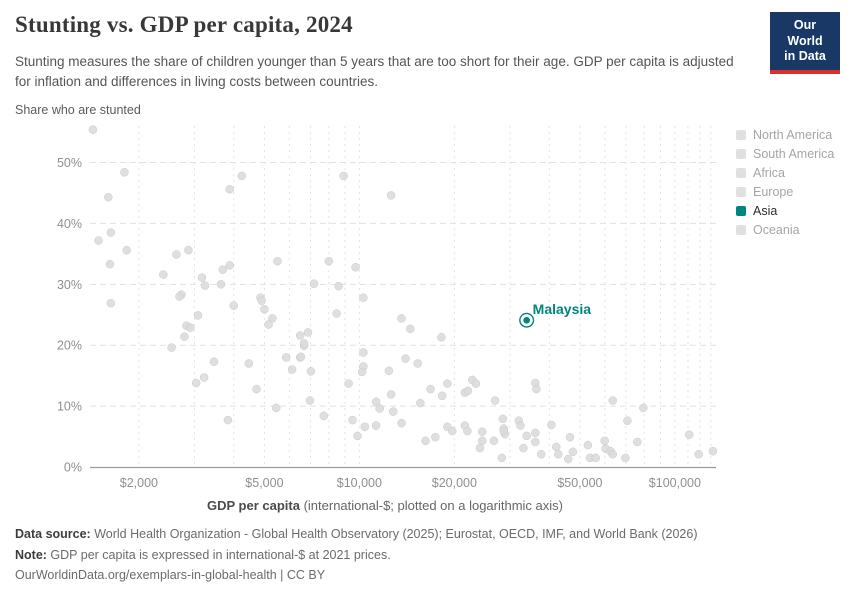 The width and height of the screenshot is (850, 600). What do you see at coordinates (785, 192) in the screenshot?
I see `legend-item-europe: Europe` at bounding box center [785, 192].